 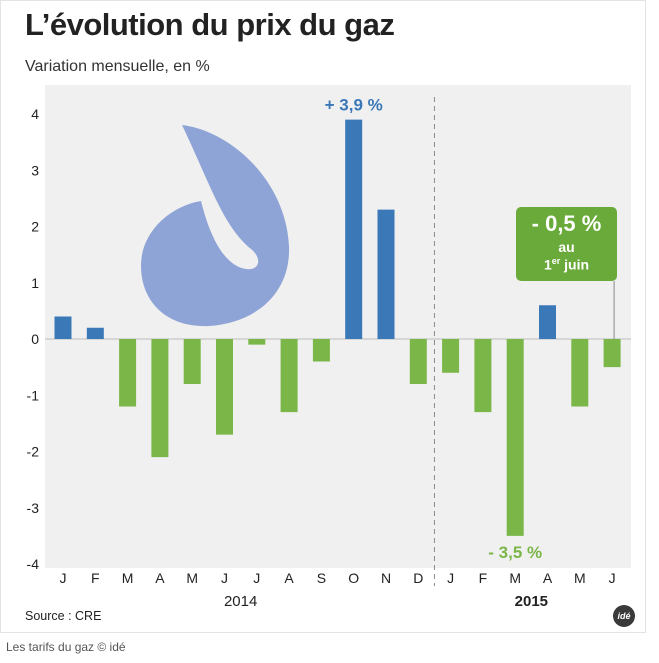 What do you see at coordinates (33, 452) in the screenshot?
I see `y-tick-label: -2` at bounding box center [33, 452].